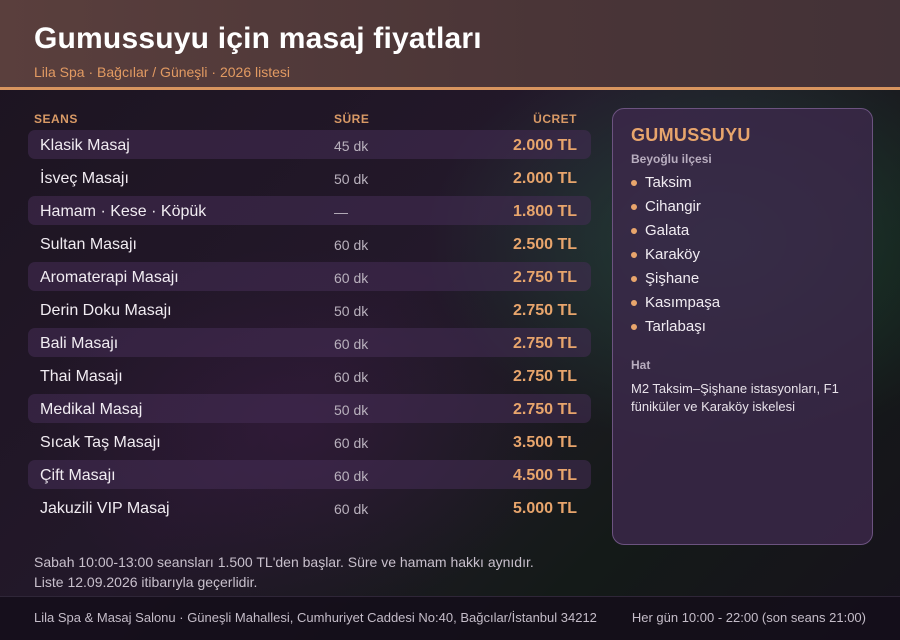  Describe the element at coordinates (309, 441) in the screenshot. I see `table-row: Sıcak Taş Masajı 60 dk 3.500 TL` at that location.